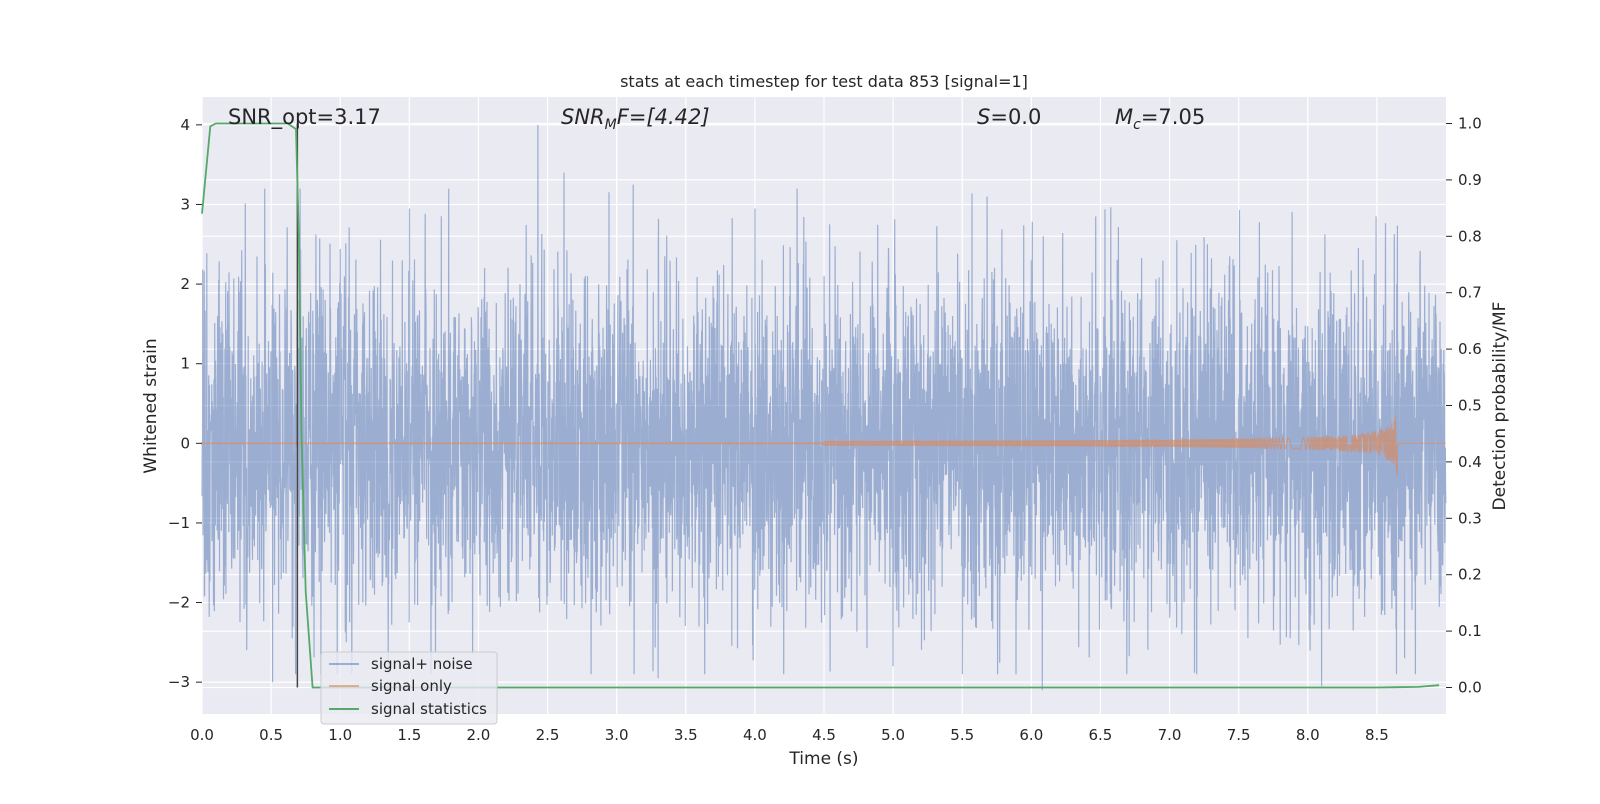 This screenshot has height=804, width=1600. What do you see at coordinates (1470, 631) in the screenshot?
I see `right-tick-label: 0.1` at bounding box center [1470, 631].